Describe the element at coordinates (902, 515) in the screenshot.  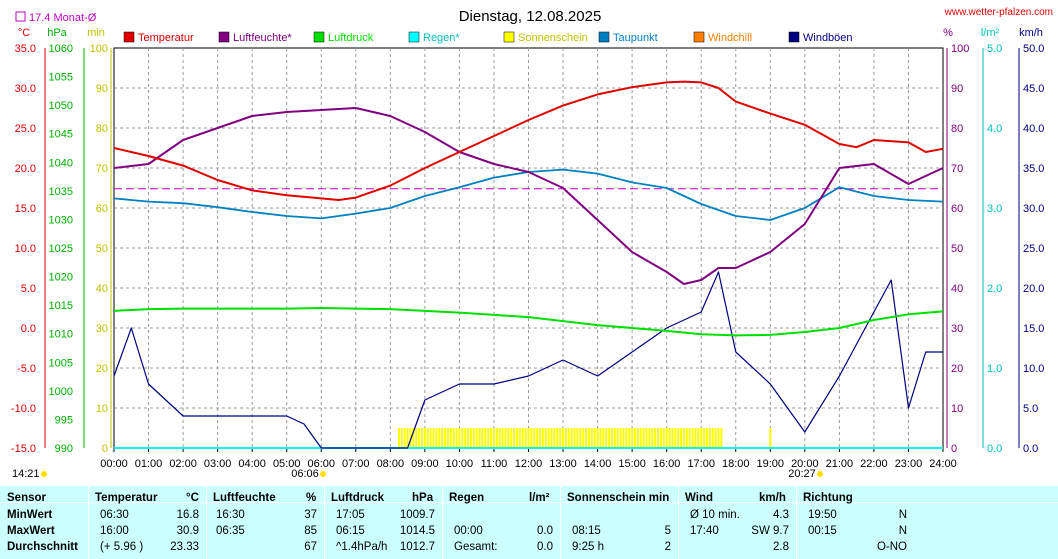
I see `stats-cell-d-val: N` at that location.